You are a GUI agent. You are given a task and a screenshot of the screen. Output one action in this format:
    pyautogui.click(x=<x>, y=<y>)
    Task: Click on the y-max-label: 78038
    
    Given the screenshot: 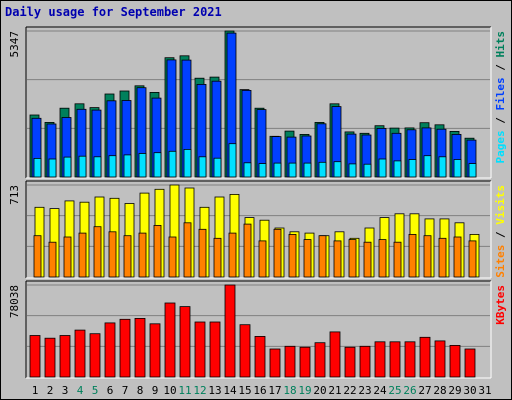 What is the action you would take?
    pyautogui.click(x=14, y=301)
    